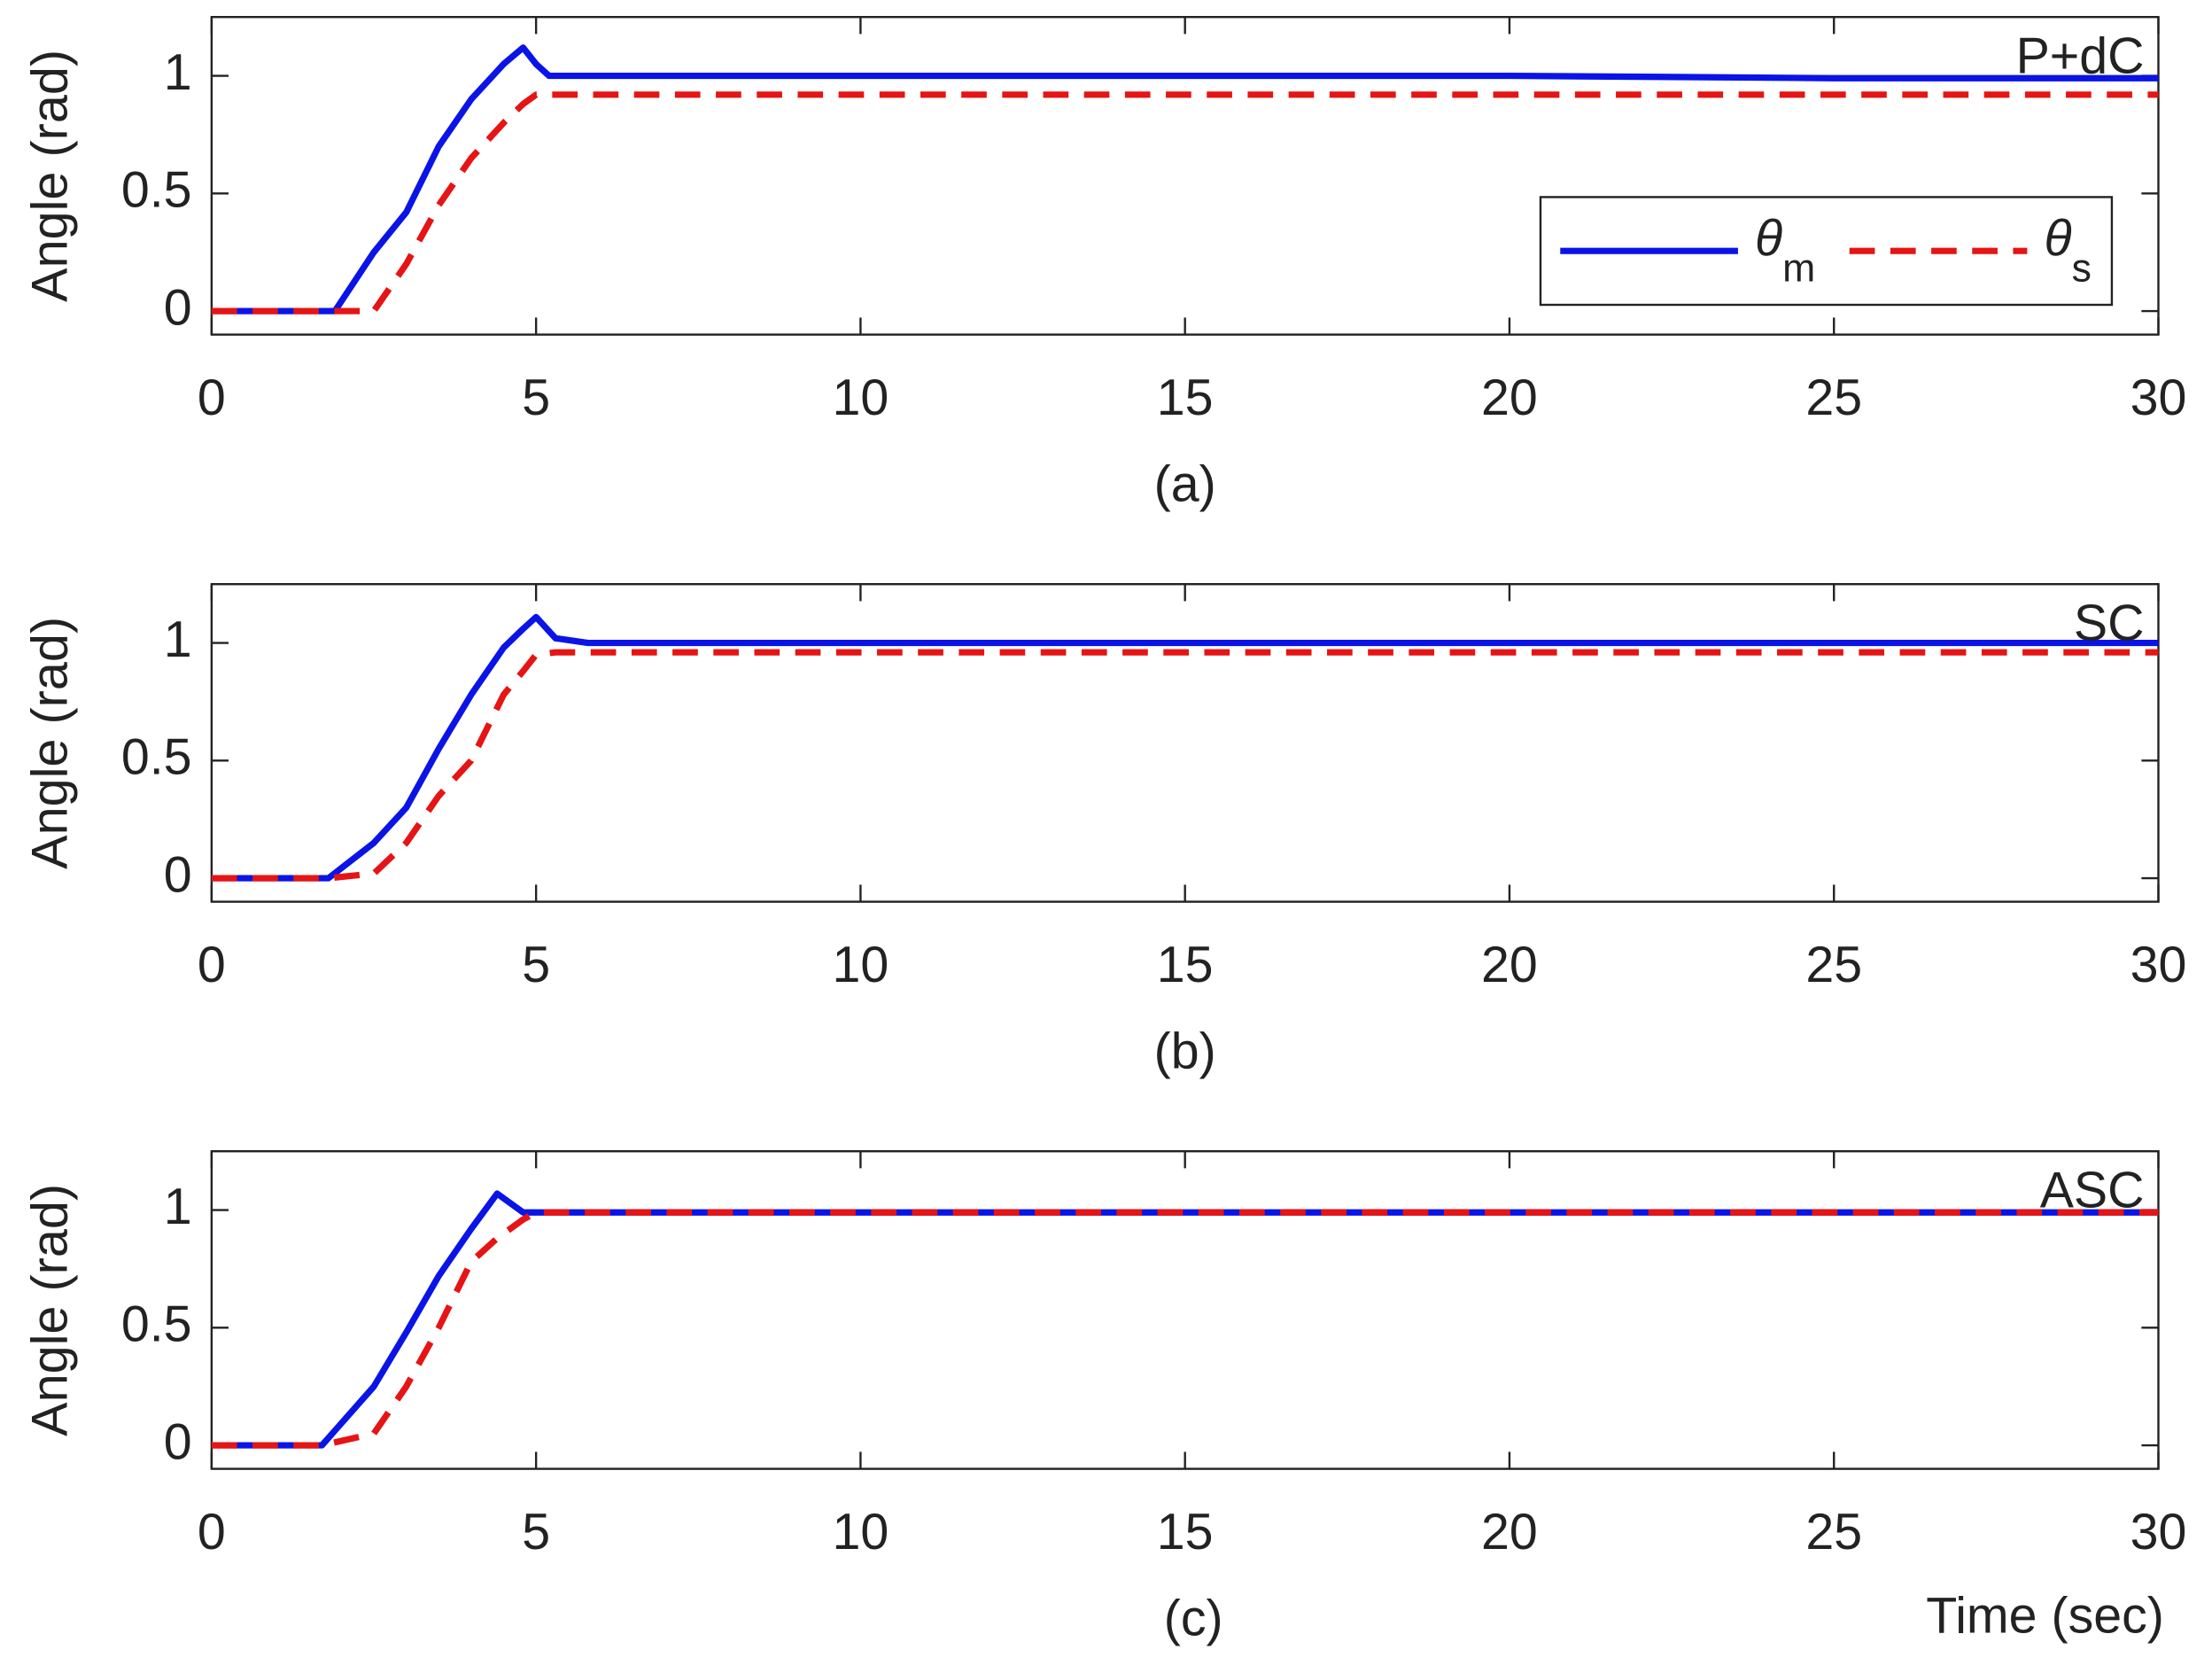  Describe the element at coordinates (1798, 268) in the screenshot. I see `legend-subscript: m` at that location.